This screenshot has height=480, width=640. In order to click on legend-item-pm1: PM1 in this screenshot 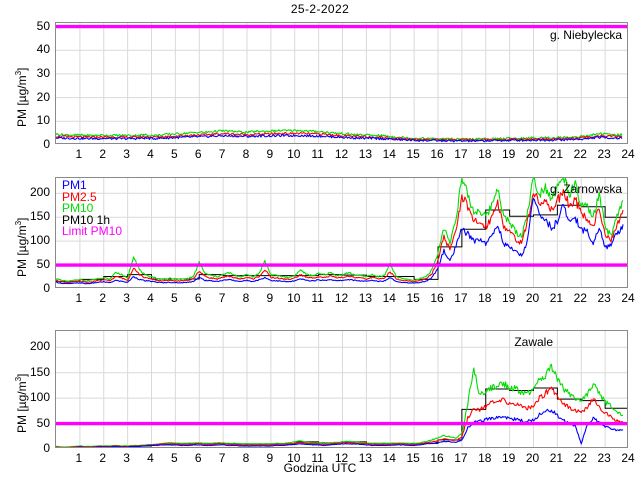, I will do `click(74, 185)`.